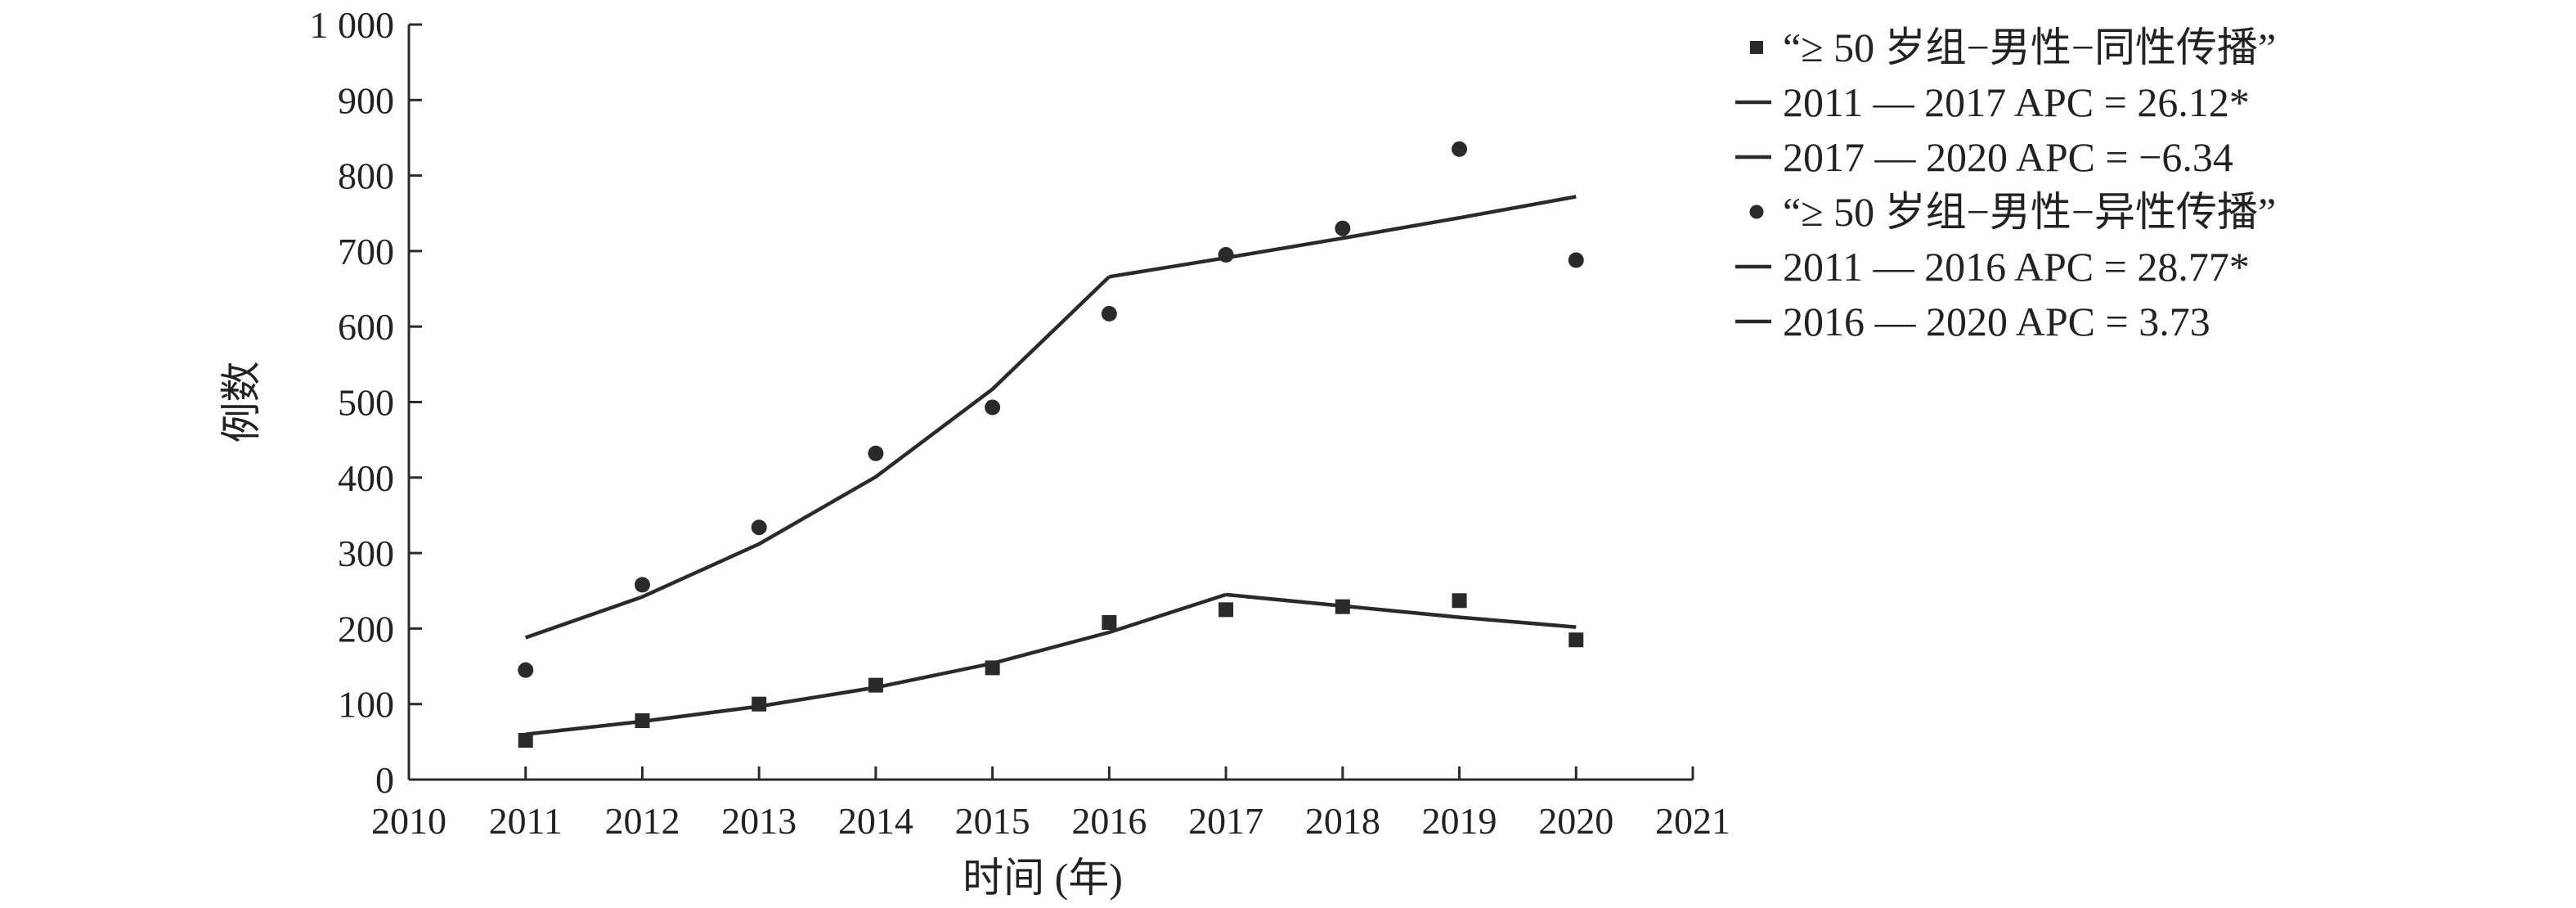  Describe the element at coordinates (241, 402) in the screenshot. I see `y-axis-title: 例数` at that location.